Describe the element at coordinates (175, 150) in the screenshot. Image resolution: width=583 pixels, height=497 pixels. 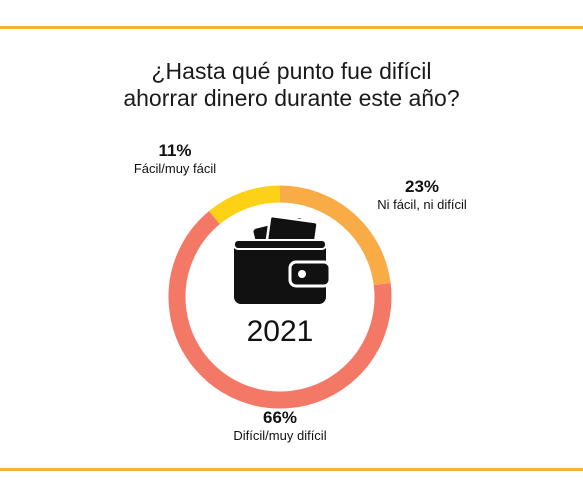
I see `slice-value-easy: 11%` at that location.